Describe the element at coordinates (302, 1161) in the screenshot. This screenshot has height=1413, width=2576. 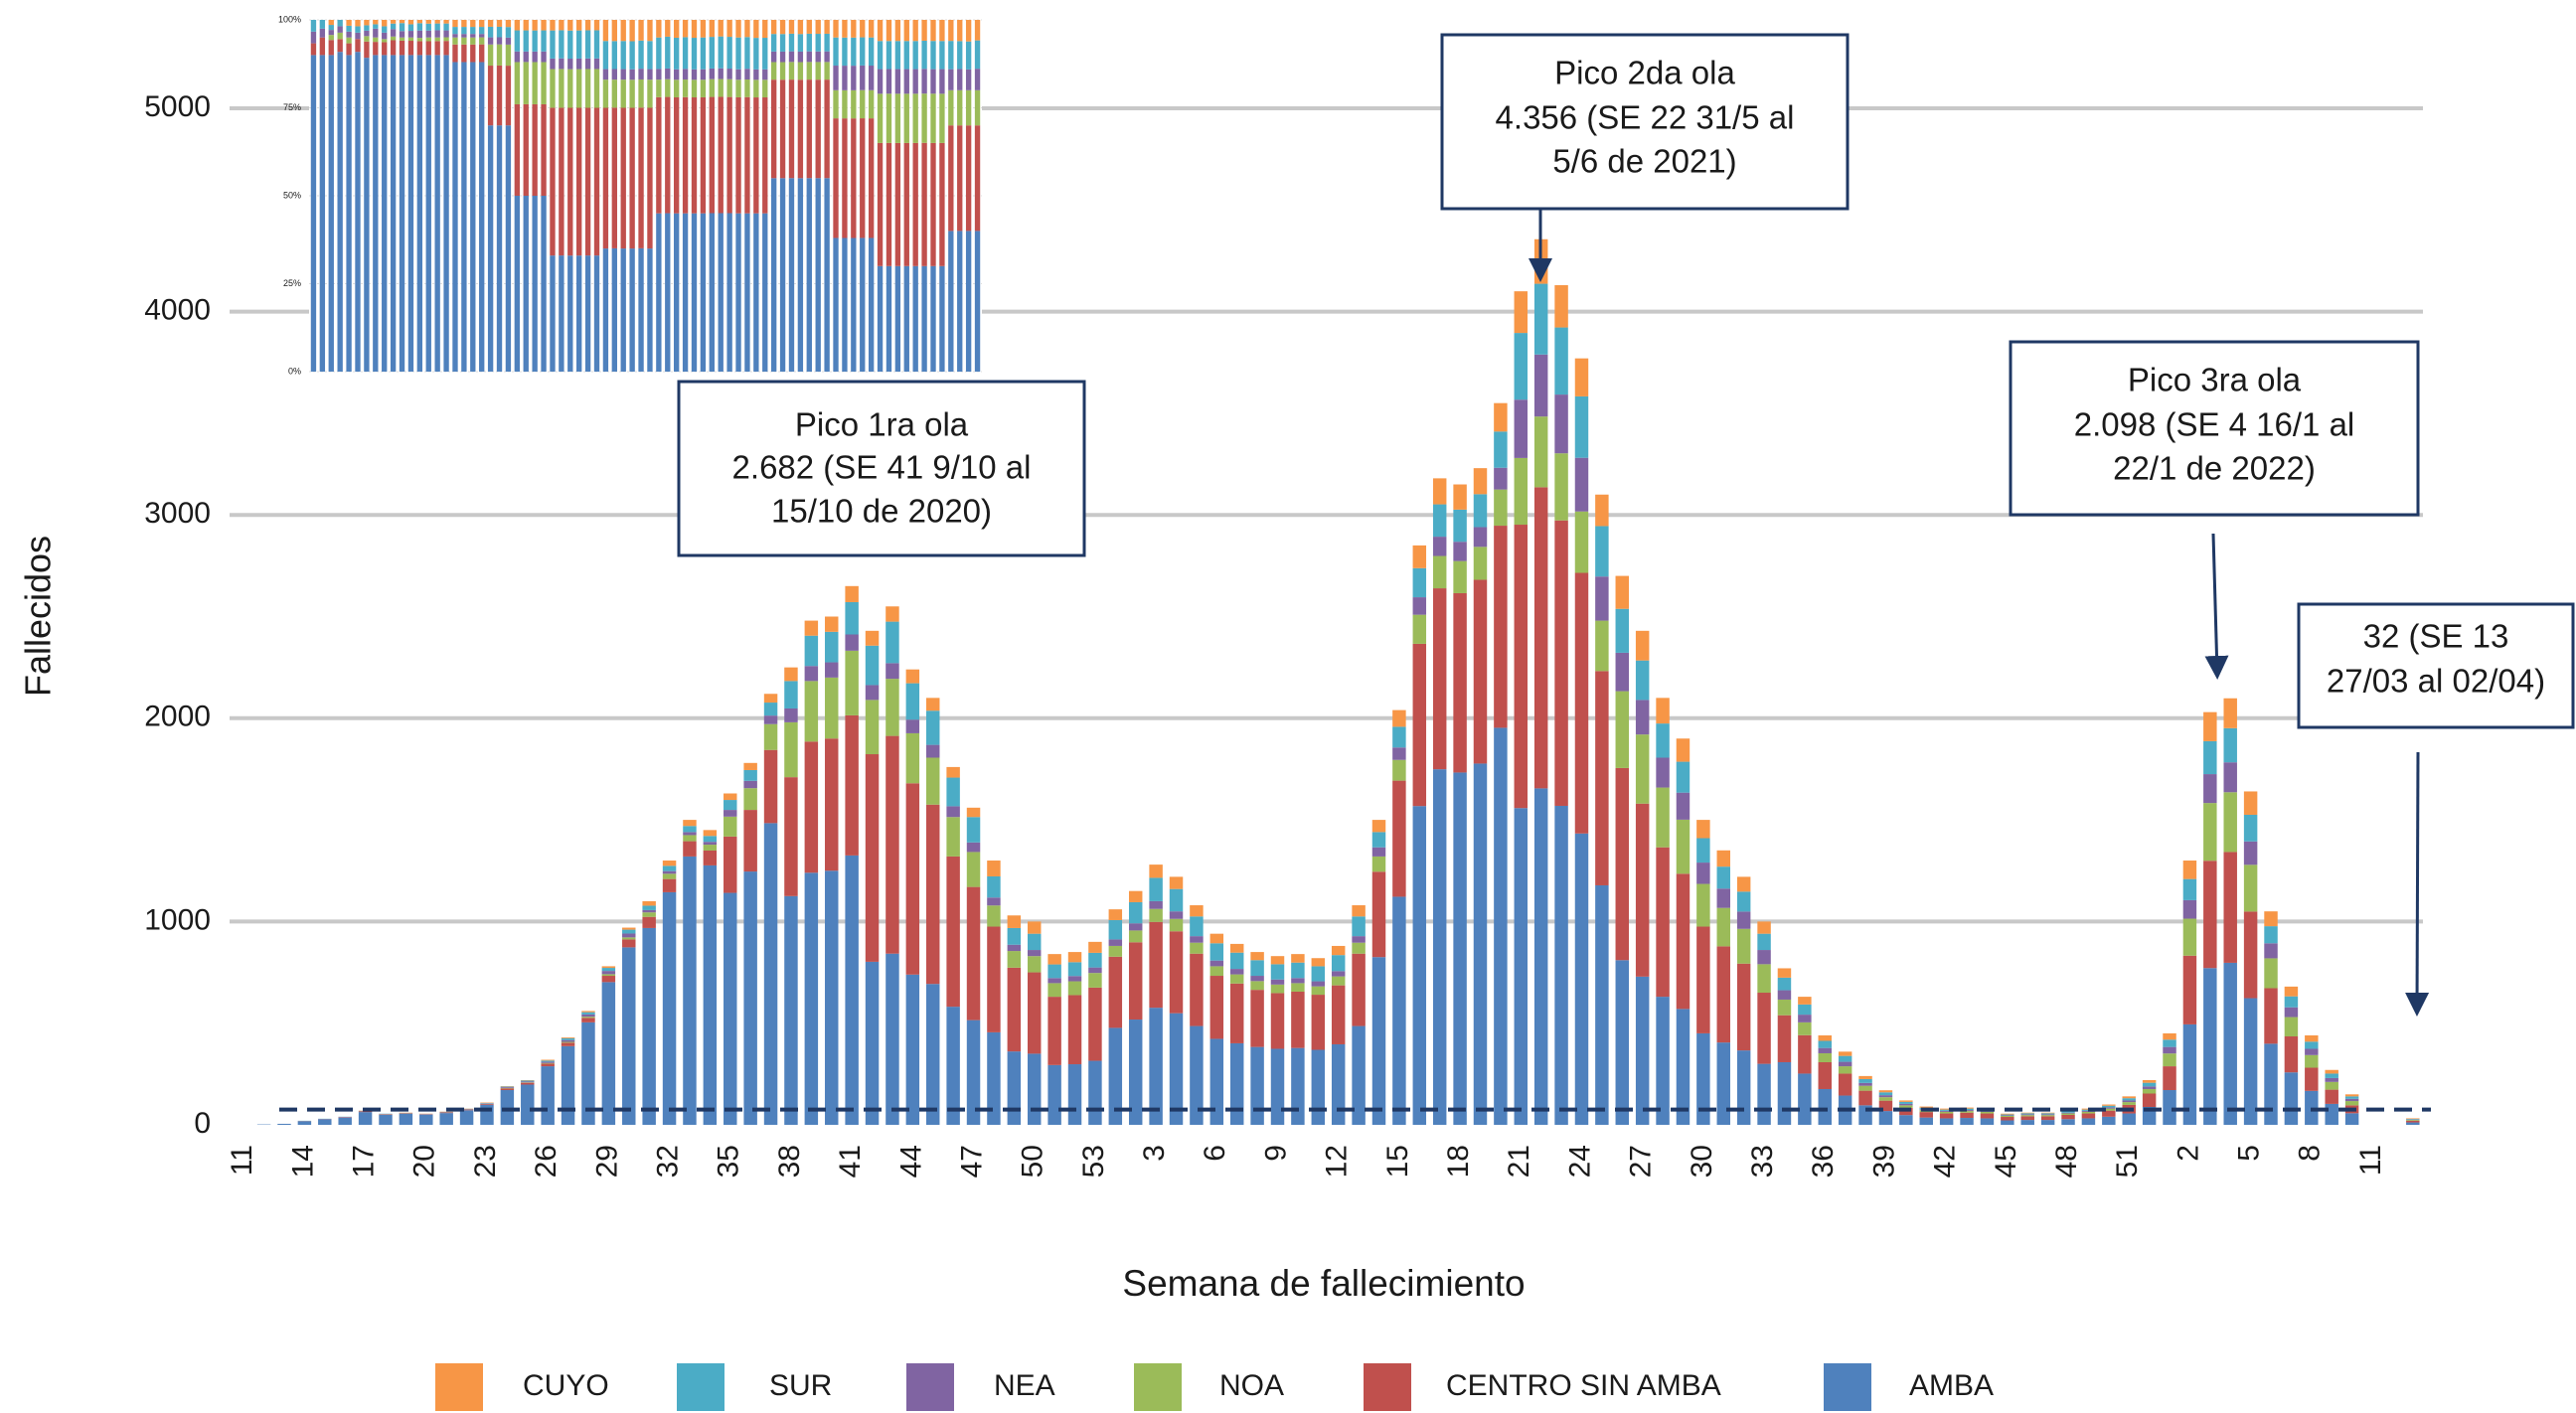
I see `x-tick-label: 14` at that location.